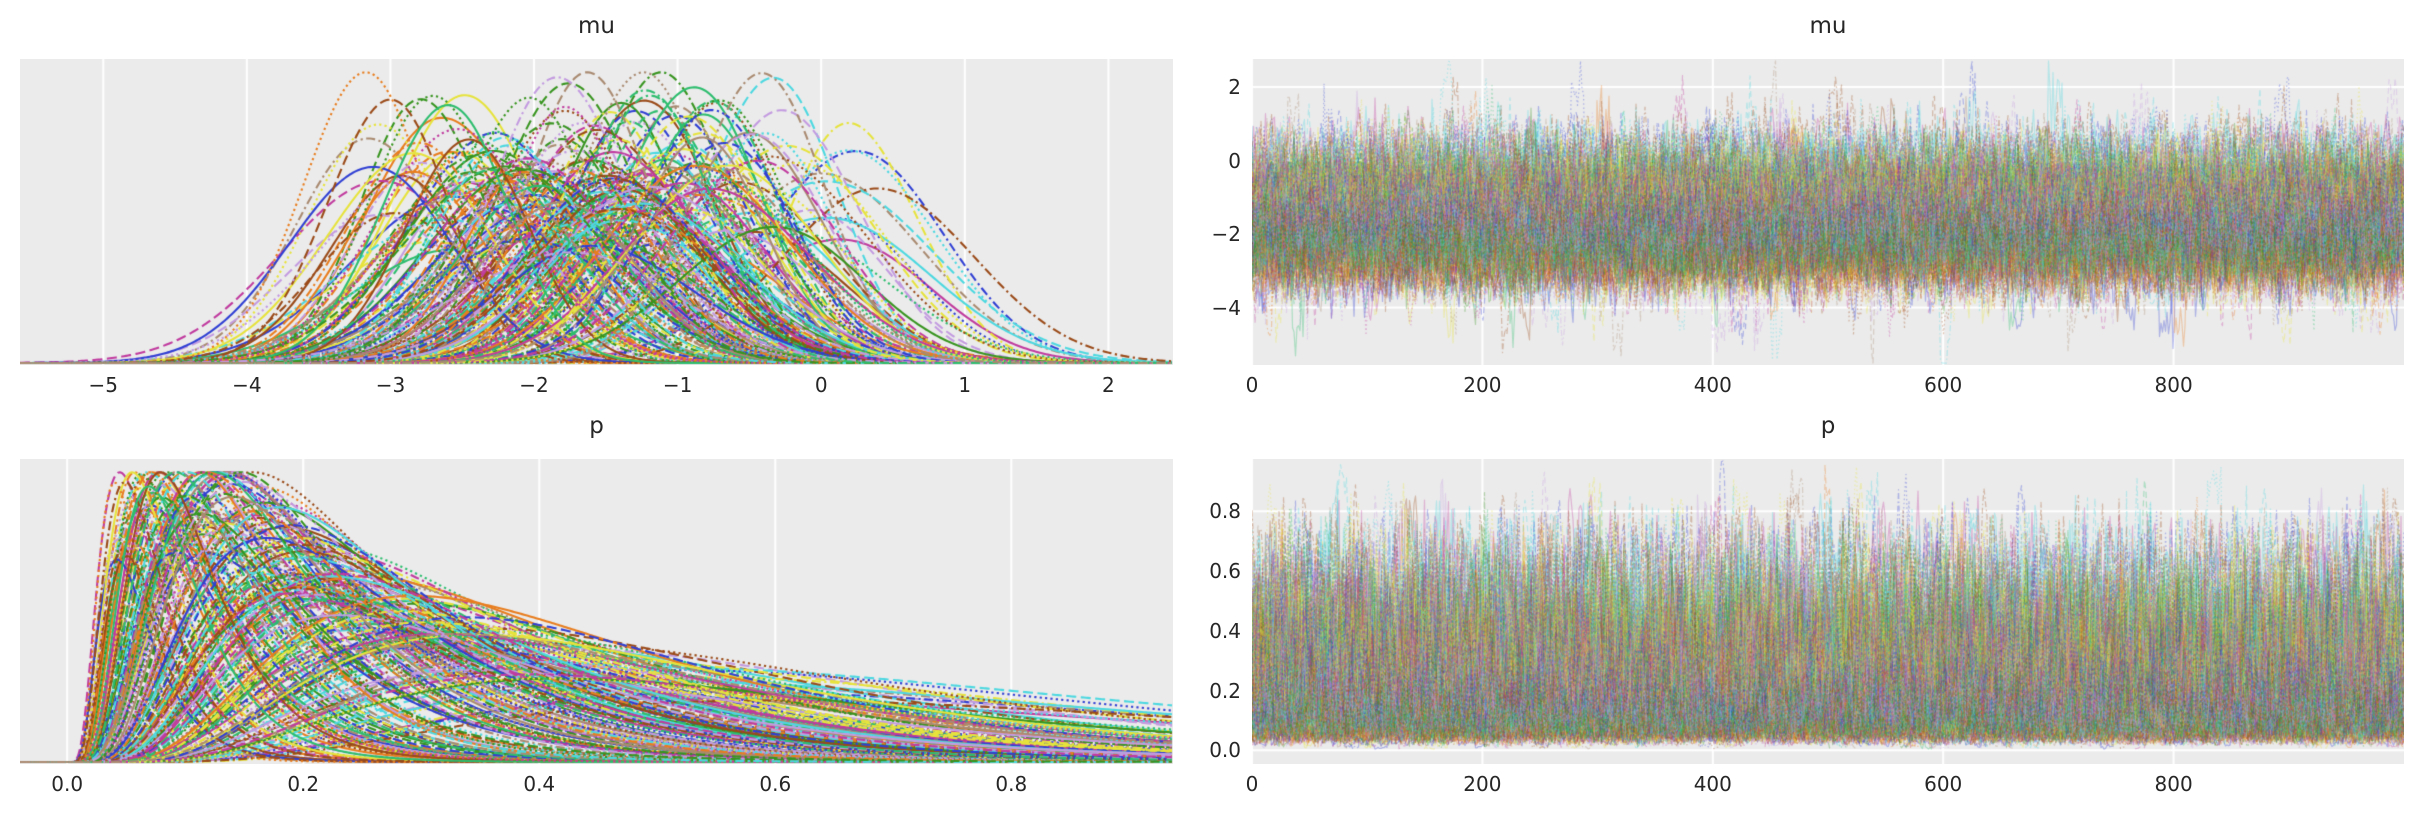 This screenshot has height=823, width=2423. Describe the element at coordinates (1225, 571) in the screenshot. I see `p-trace-y-tick-label: 0.6` at that location.